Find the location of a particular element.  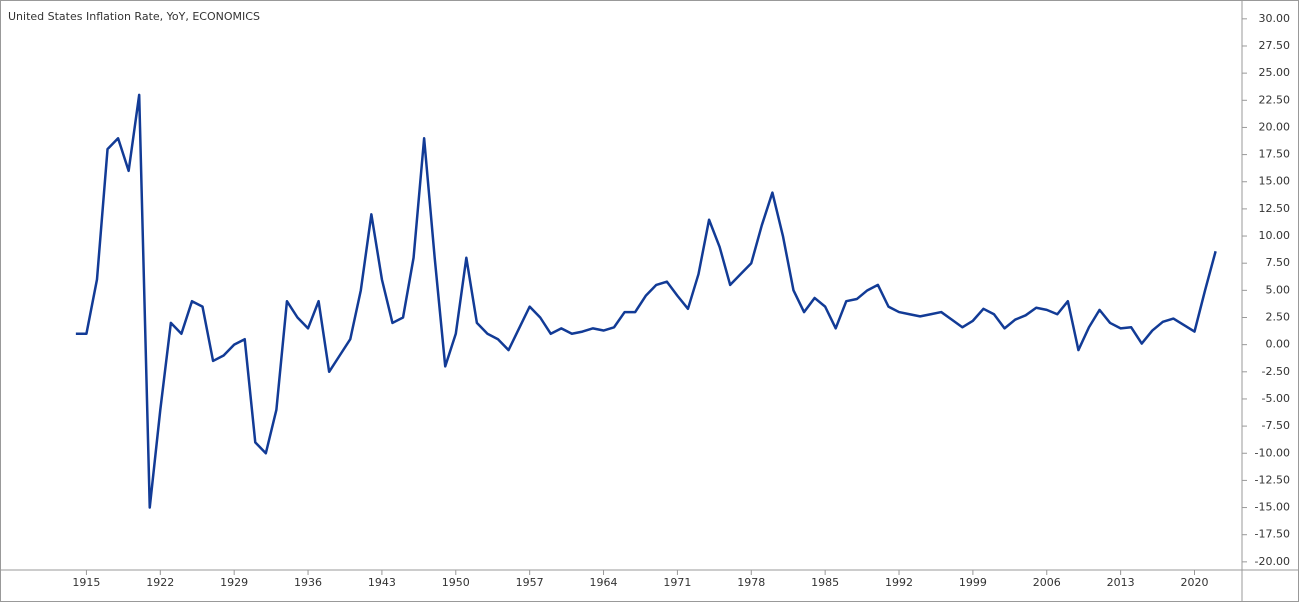

y-tick-label: -12.50 is located at coordinates (1272, 479).